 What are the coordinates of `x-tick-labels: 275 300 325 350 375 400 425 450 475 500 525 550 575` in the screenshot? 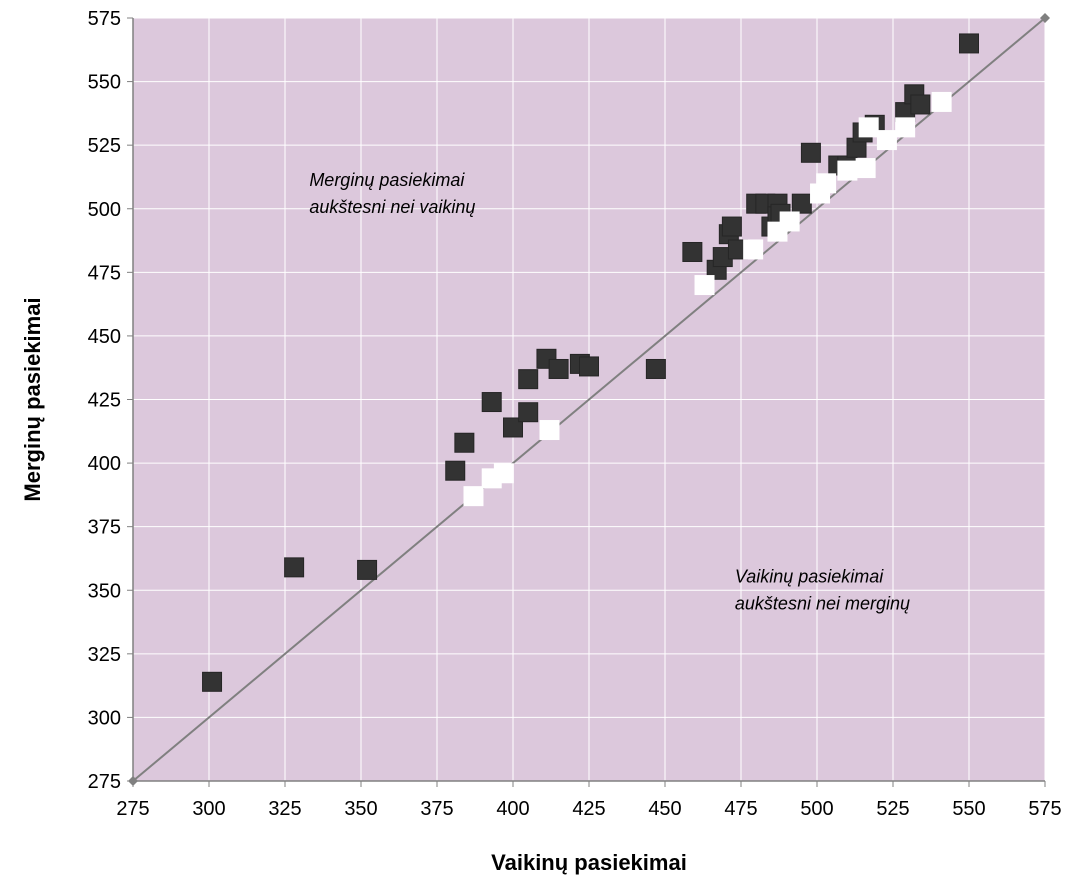 It's located at (588, 809).